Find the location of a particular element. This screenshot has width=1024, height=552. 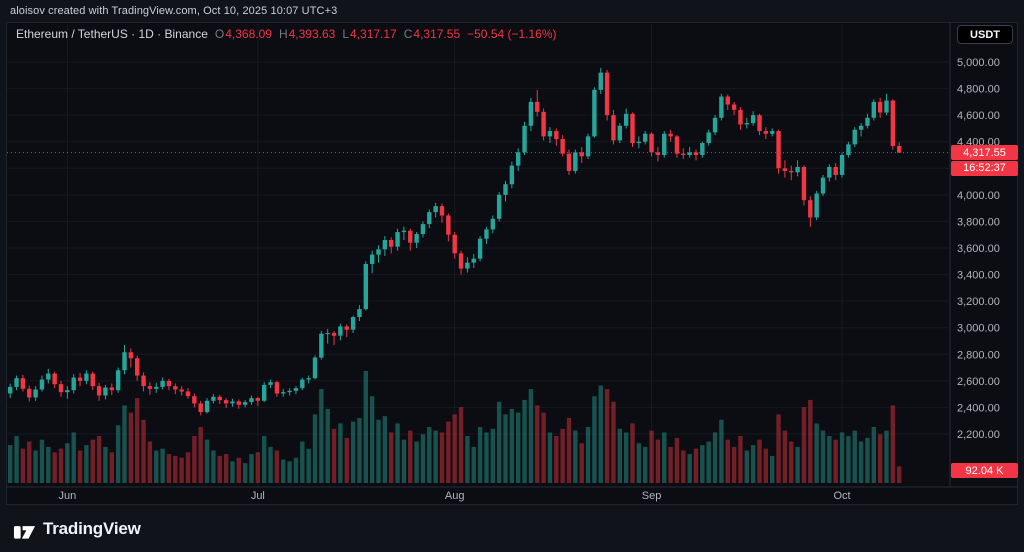

svg-text: 3,800.00 is located at coordinates (978, 222).